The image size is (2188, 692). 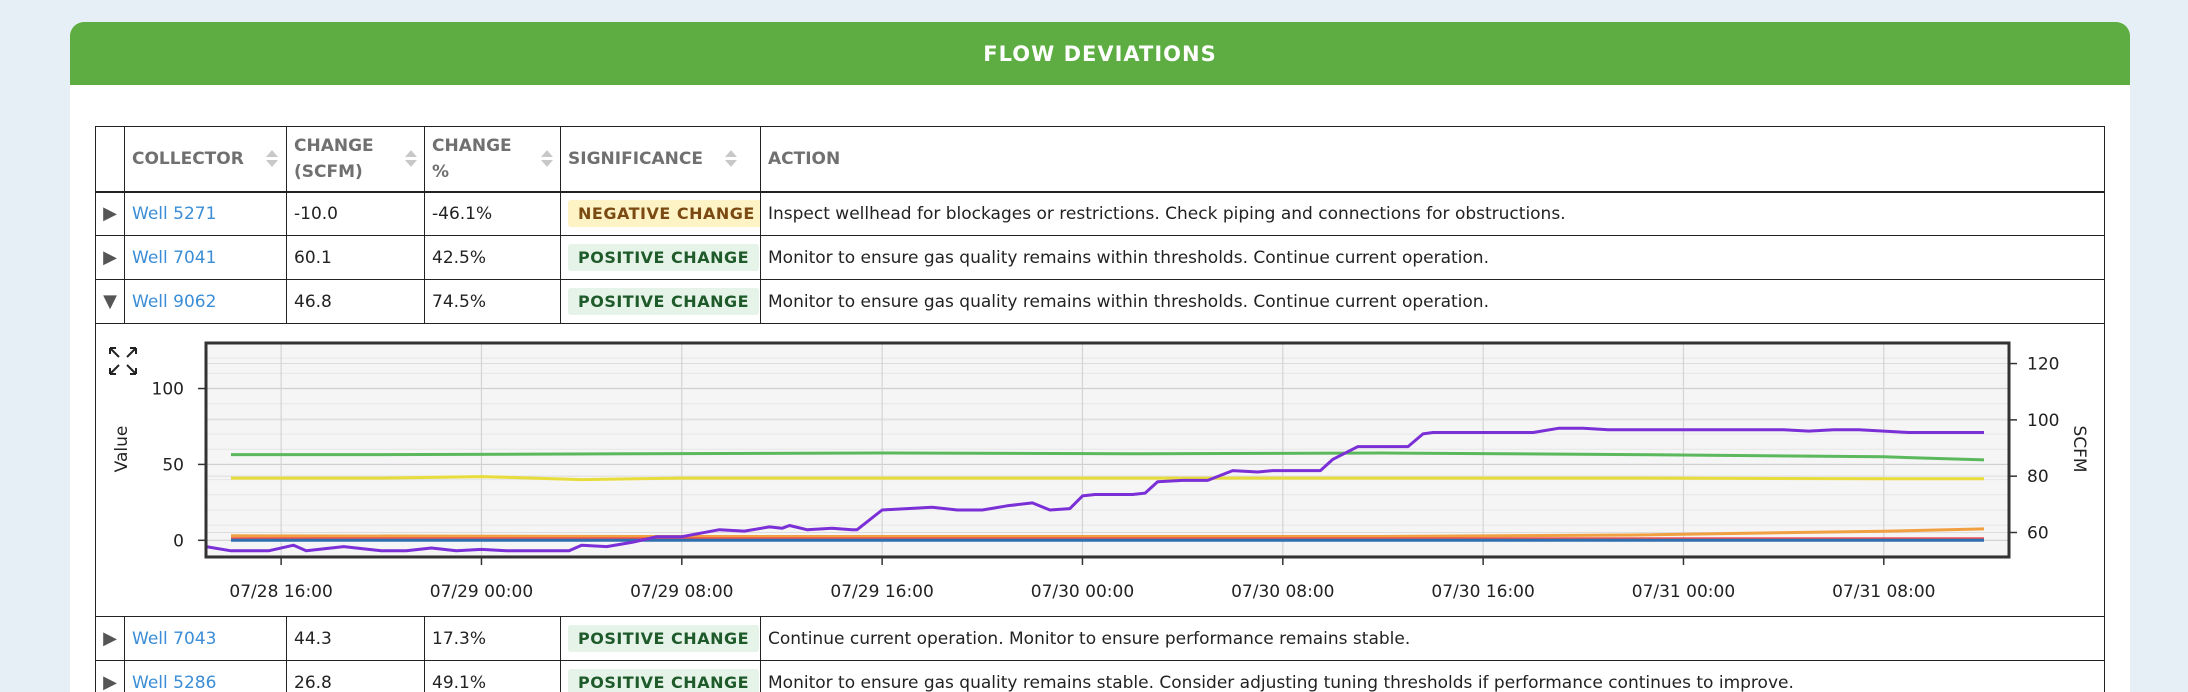 I want to click on change-scfm-cell: 44.3, so click(x=355, y=638).